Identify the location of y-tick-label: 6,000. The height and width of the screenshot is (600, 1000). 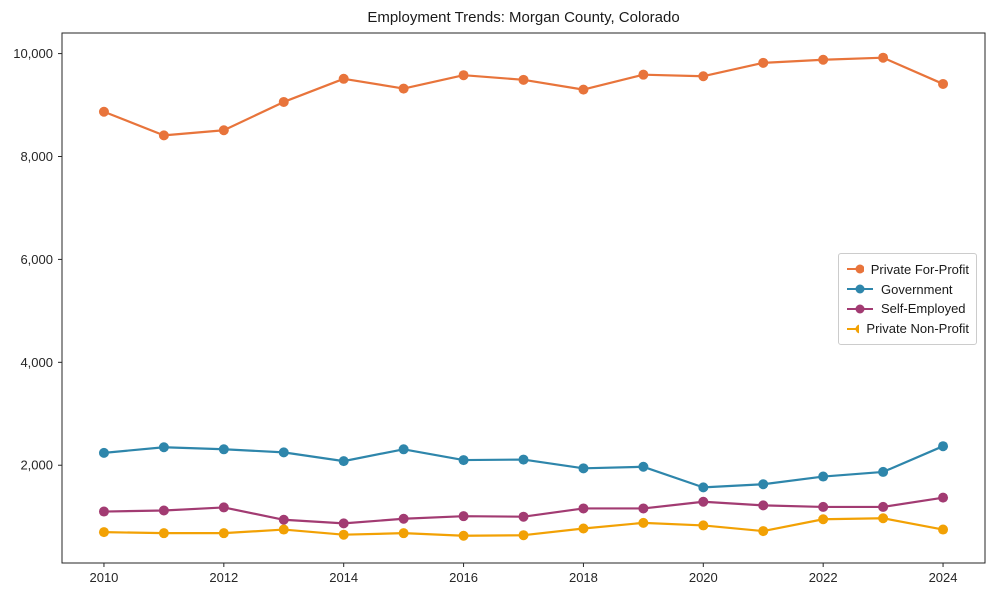
(36, 259).